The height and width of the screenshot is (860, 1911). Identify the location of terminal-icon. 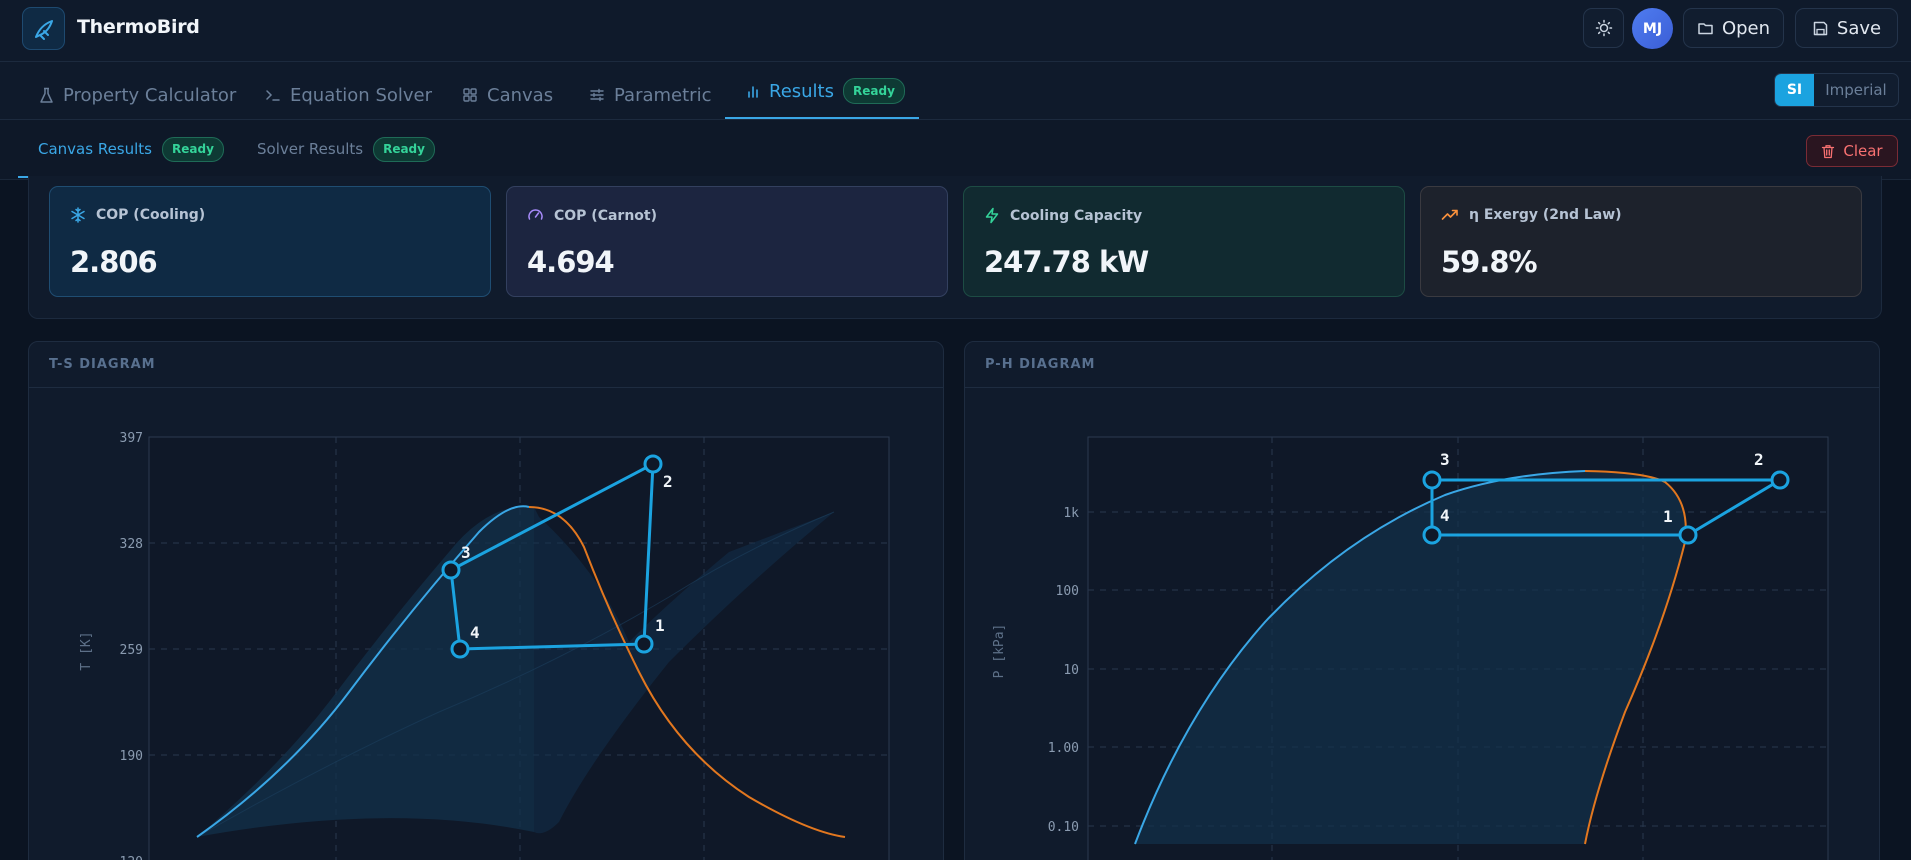
(273, 95).